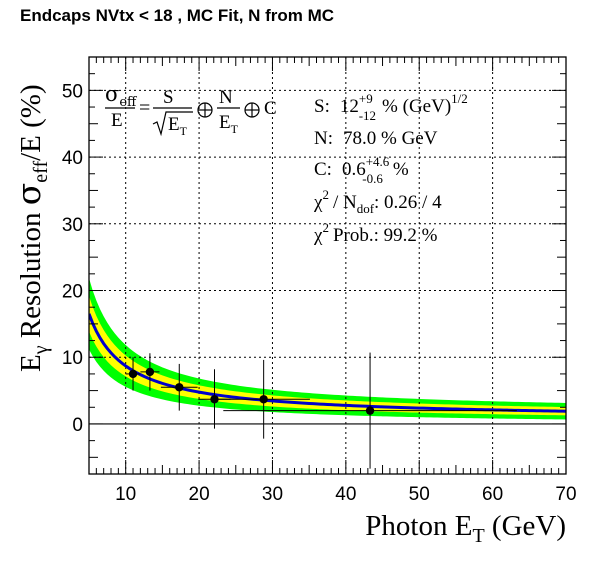  Describe the element at coordinates (30, 228) in the screenshot. I see `y-axis-label: Eγ Resolution σeff/E (%)` at that location.